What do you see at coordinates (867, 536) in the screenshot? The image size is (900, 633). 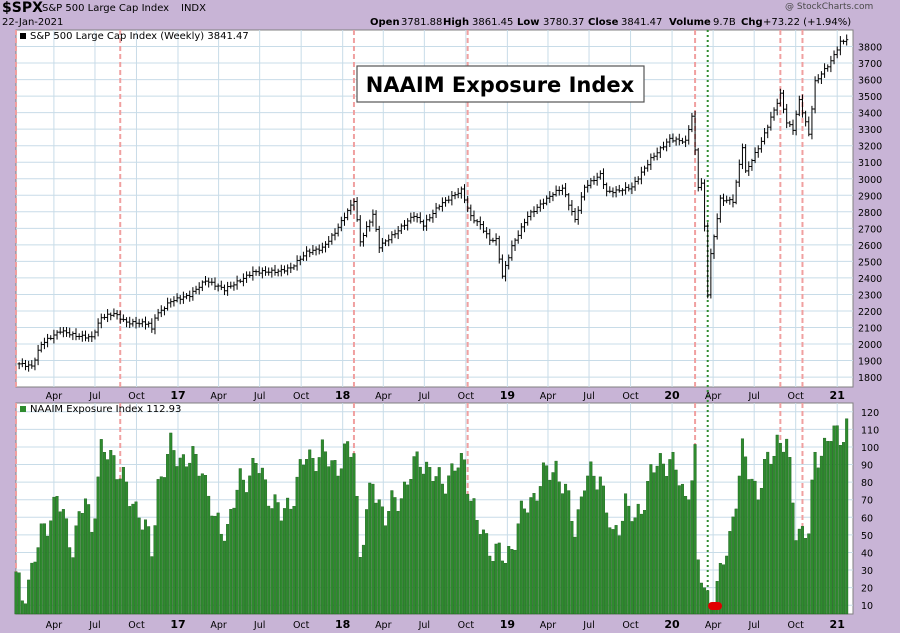 I see `naaim-y-tick-label: 50` at bounding box center [867, 536].